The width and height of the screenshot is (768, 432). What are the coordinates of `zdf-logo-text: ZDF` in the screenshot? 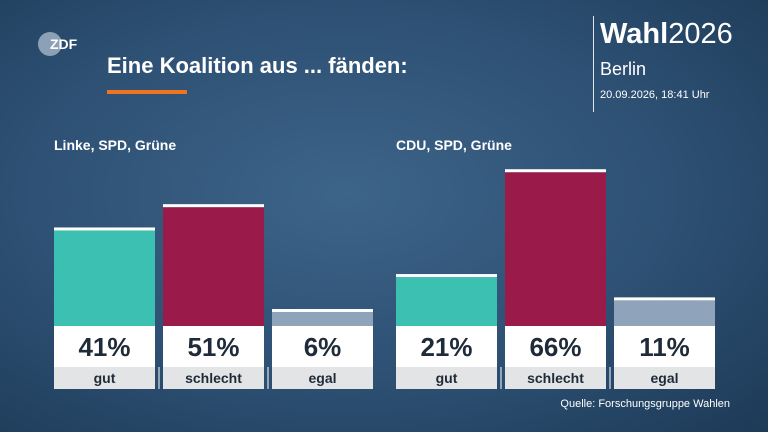 It's located at (64, 44).